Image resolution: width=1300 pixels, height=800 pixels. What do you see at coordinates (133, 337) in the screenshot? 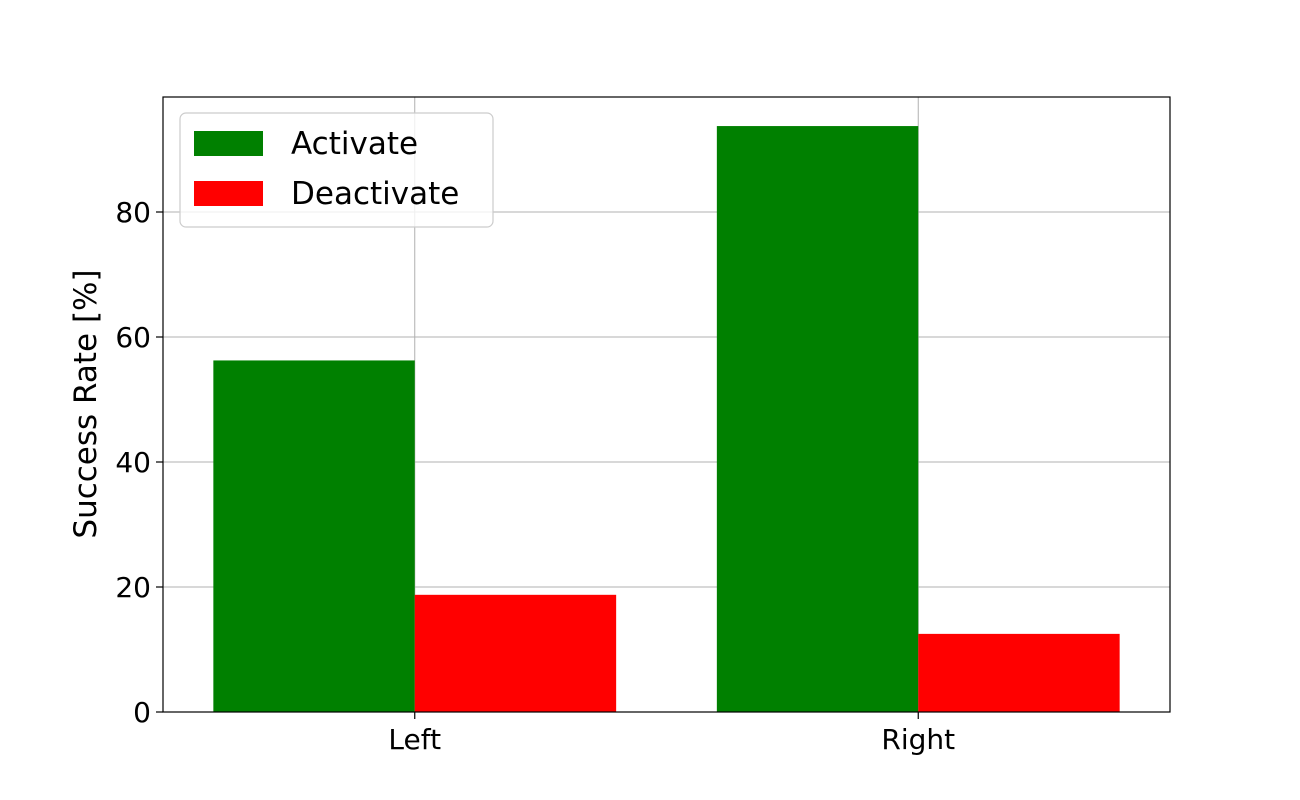
I see `y-tick-label: 60` at bounding box center [133, 337].